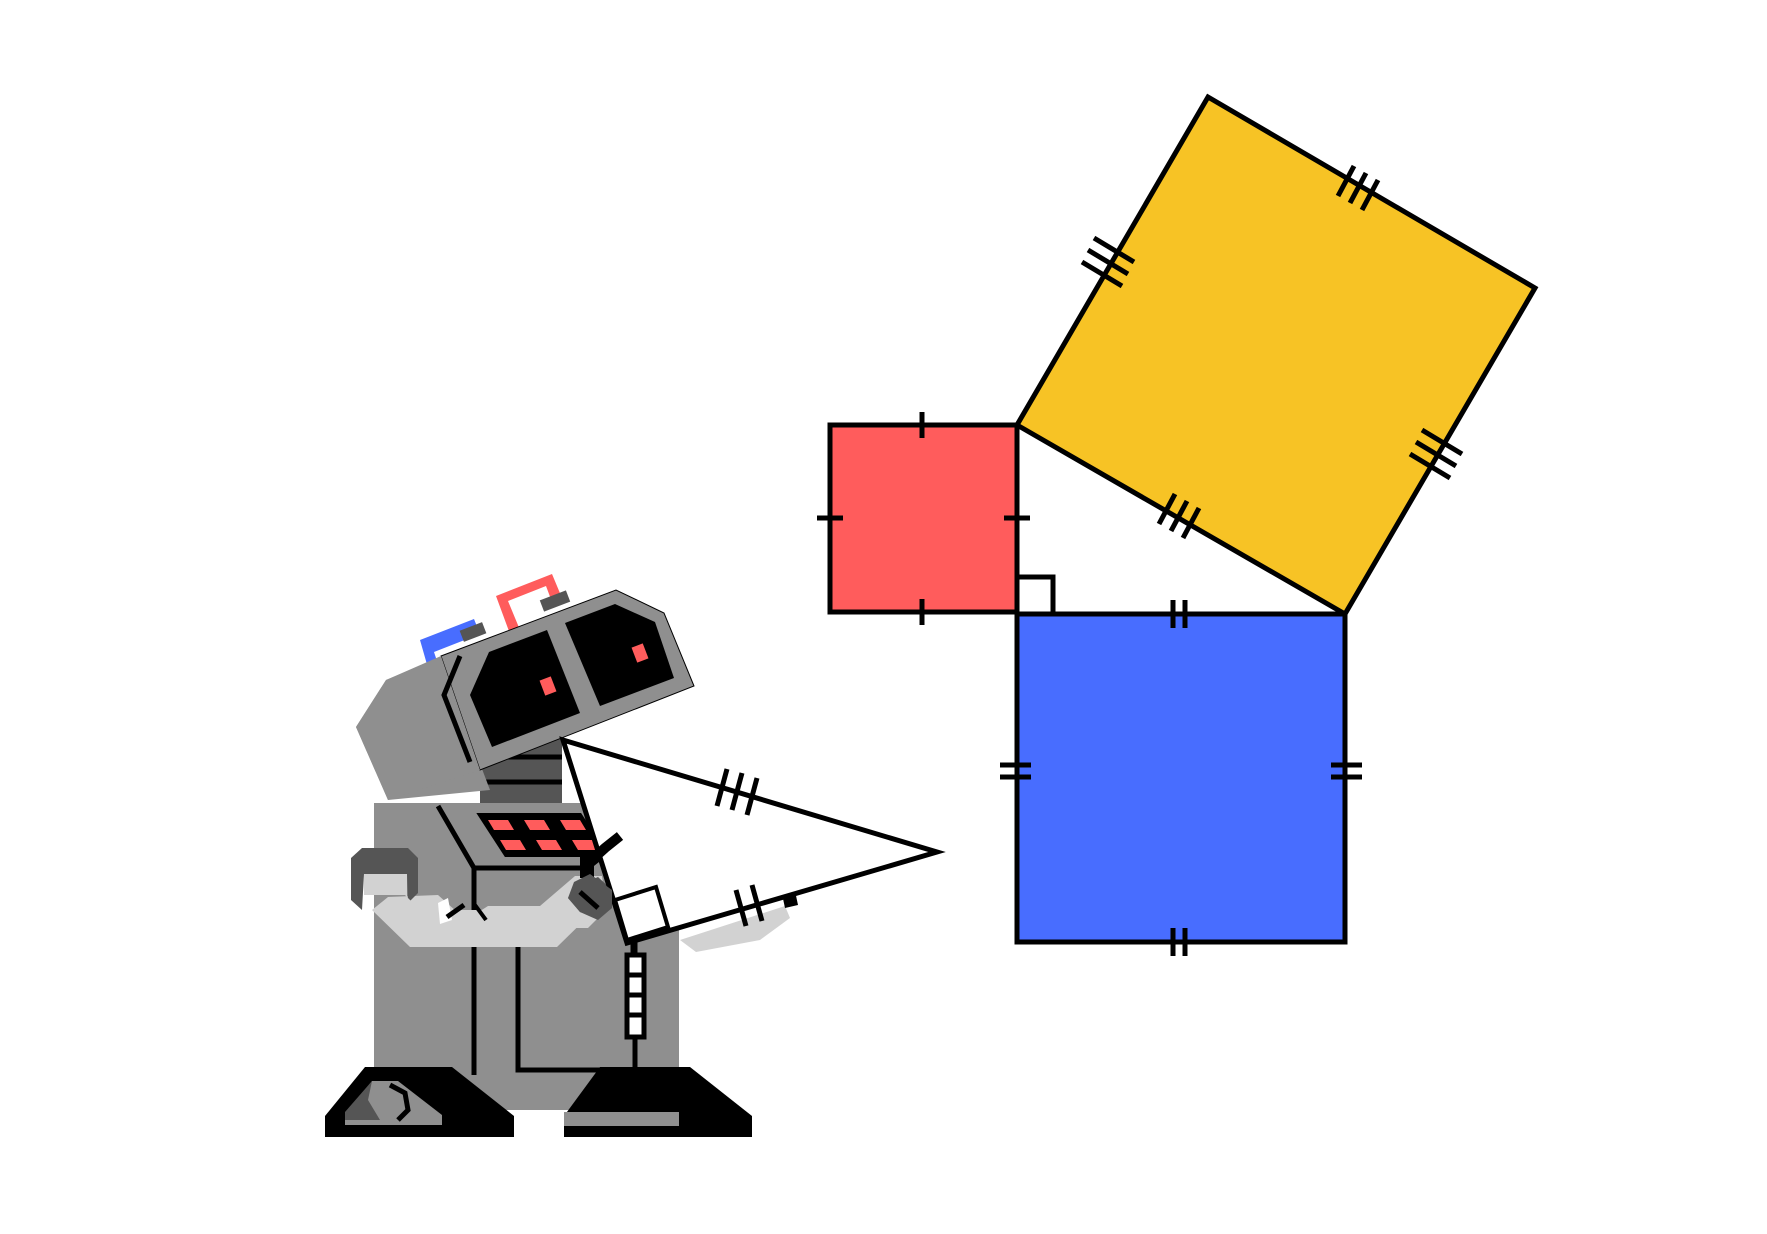  What do you see at coordinates (1036, 594) in the screenshot?
I see `right-angle-marker-icon` at bounding box center [1036, 594].